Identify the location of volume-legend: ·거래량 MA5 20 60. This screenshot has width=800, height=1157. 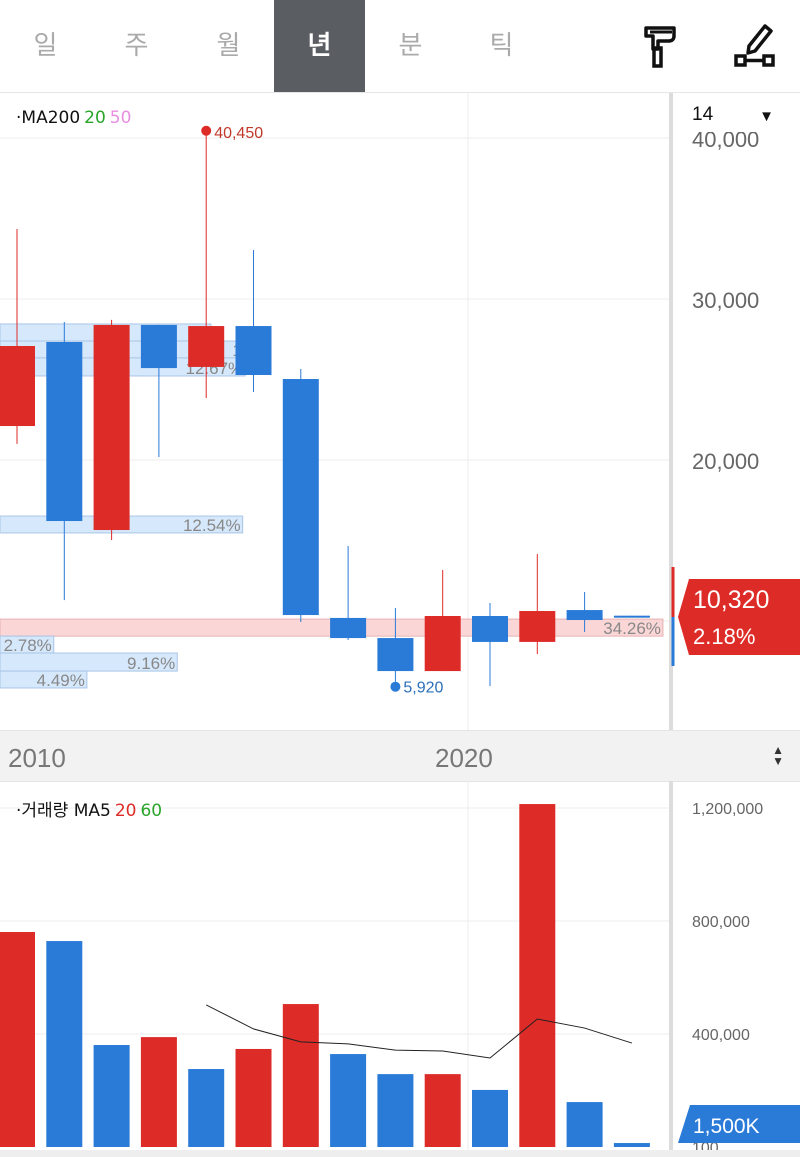
(91, 808).